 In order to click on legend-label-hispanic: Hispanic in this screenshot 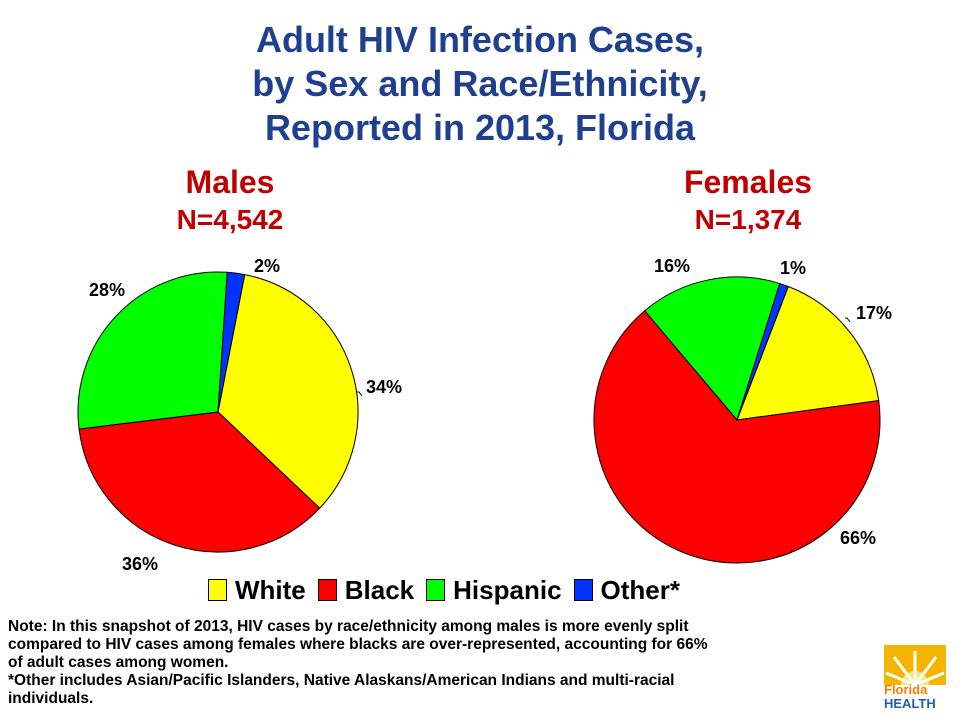, I will do `click(507, 589)`.